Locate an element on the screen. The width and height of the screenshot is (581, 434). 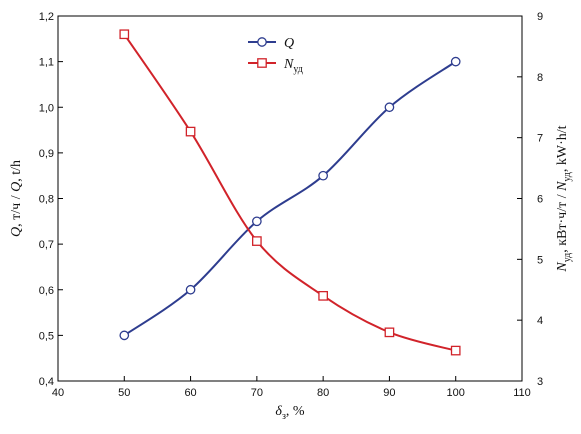
x-tick-label: 70 is located at coordinates (257, 393).